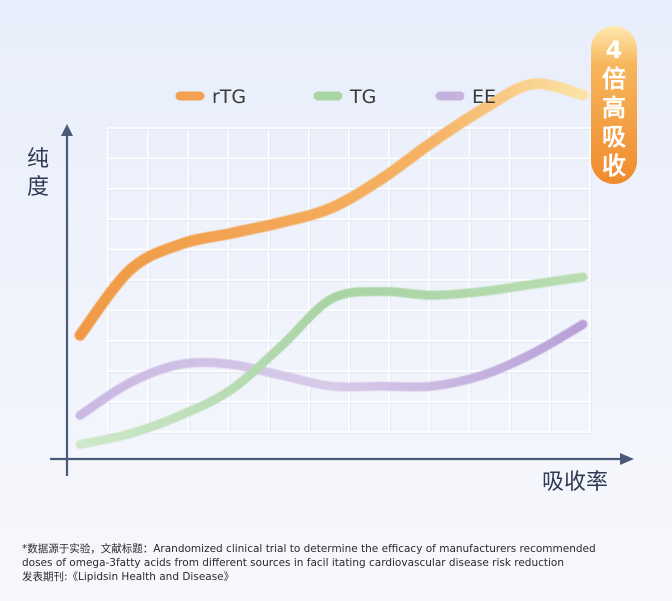 The height and width of the screenshot is (601, 672). I want to click on badge-char: 收, so click(614, 166).